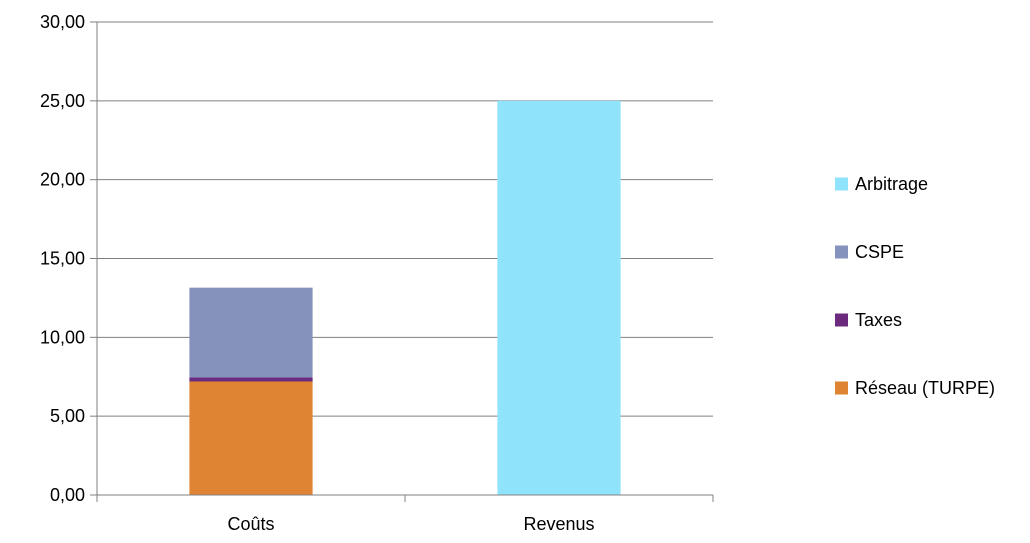 The height and width of the screenshot is (543, 1030). Describe the element at coordinates (558, 524) in the screenshot. I see `x-category-label: Revenus` at that location.